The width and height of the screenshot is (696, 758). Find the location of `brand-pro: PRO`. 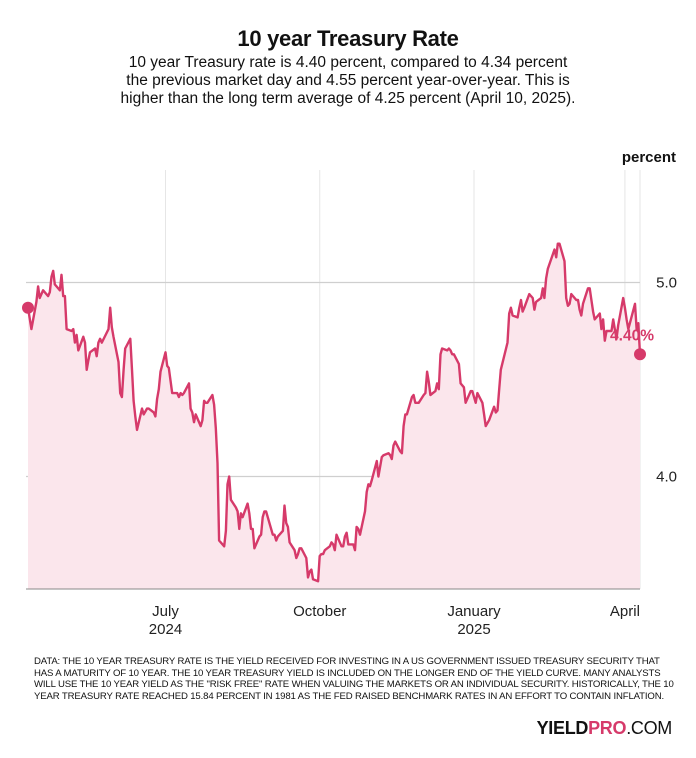

brand-pro: PRO is located at coordinates (607, 728).